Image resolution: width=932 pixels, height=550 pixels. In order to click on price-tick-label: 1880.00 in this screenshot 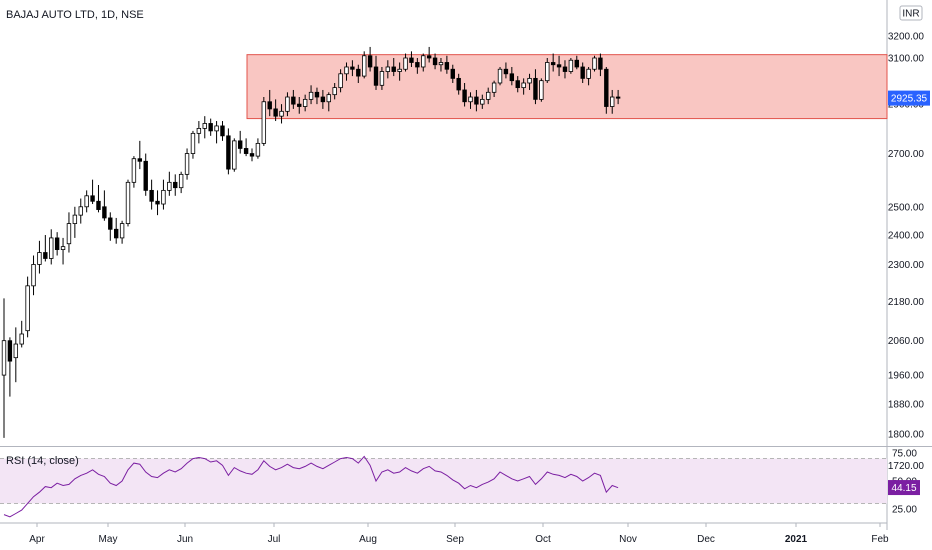, I will do `click(906, 404)`.